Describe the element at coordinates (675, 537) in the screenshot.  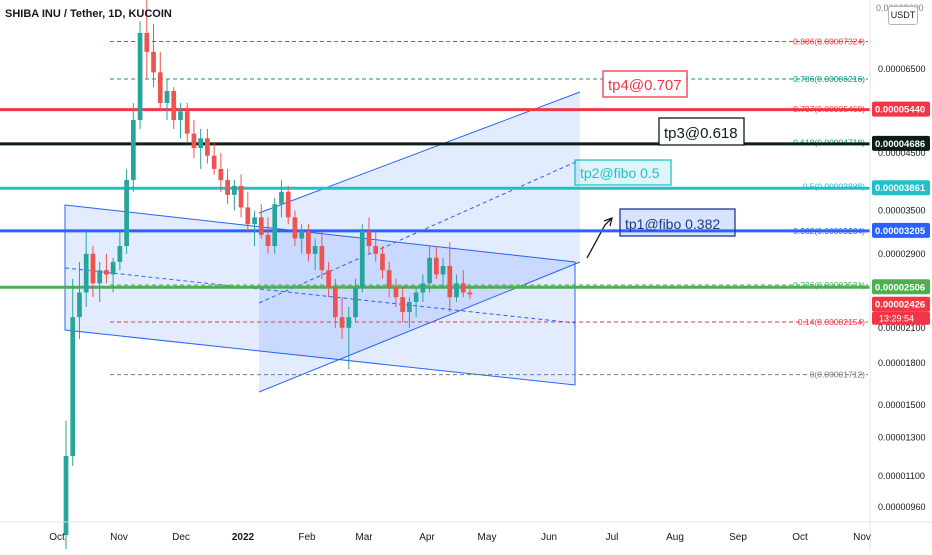
I see `x-tick-label: Aug` at that location.